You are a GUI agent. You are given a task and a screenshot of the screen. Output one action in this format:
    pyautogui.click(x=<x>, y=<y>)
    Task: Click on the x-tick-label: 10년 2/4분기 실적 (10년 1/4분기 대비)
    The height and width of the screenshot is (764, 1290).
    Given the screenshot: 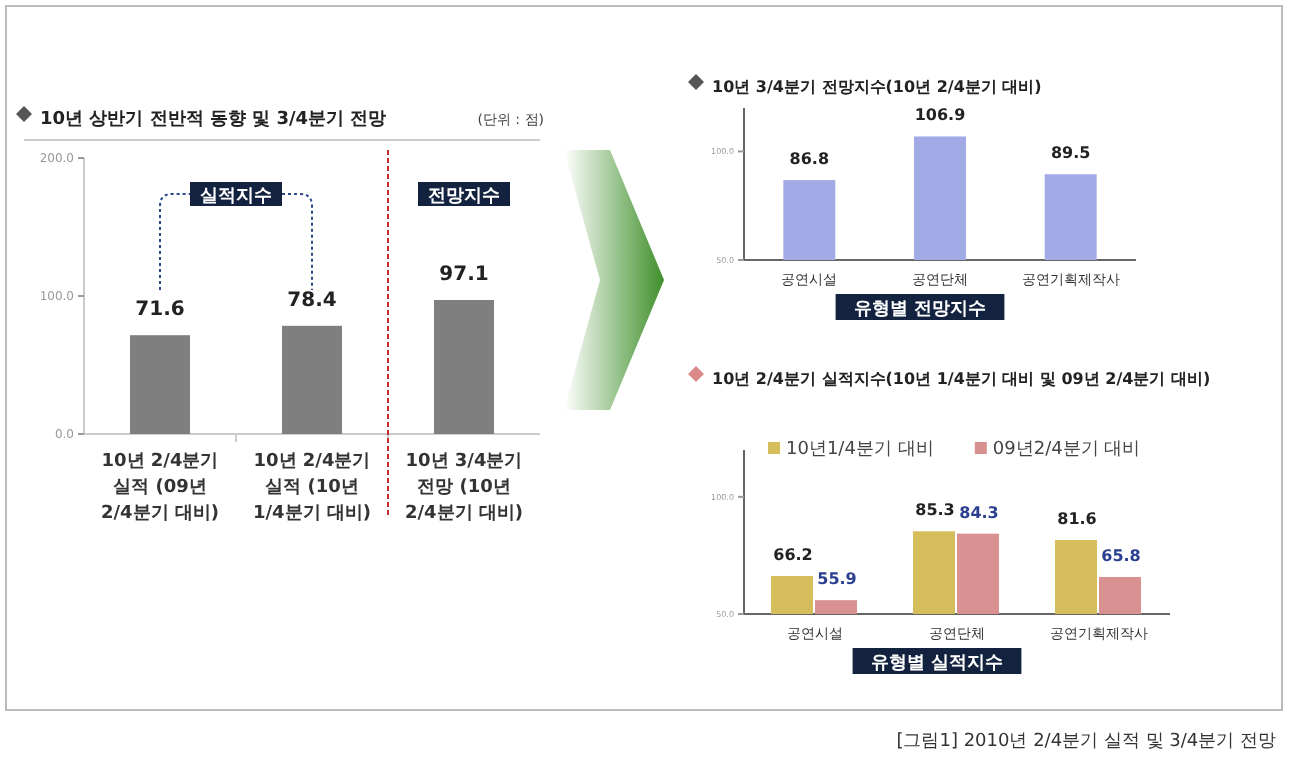 What is the action you would take?
    pyautogui.click(x=312, y=488)
    